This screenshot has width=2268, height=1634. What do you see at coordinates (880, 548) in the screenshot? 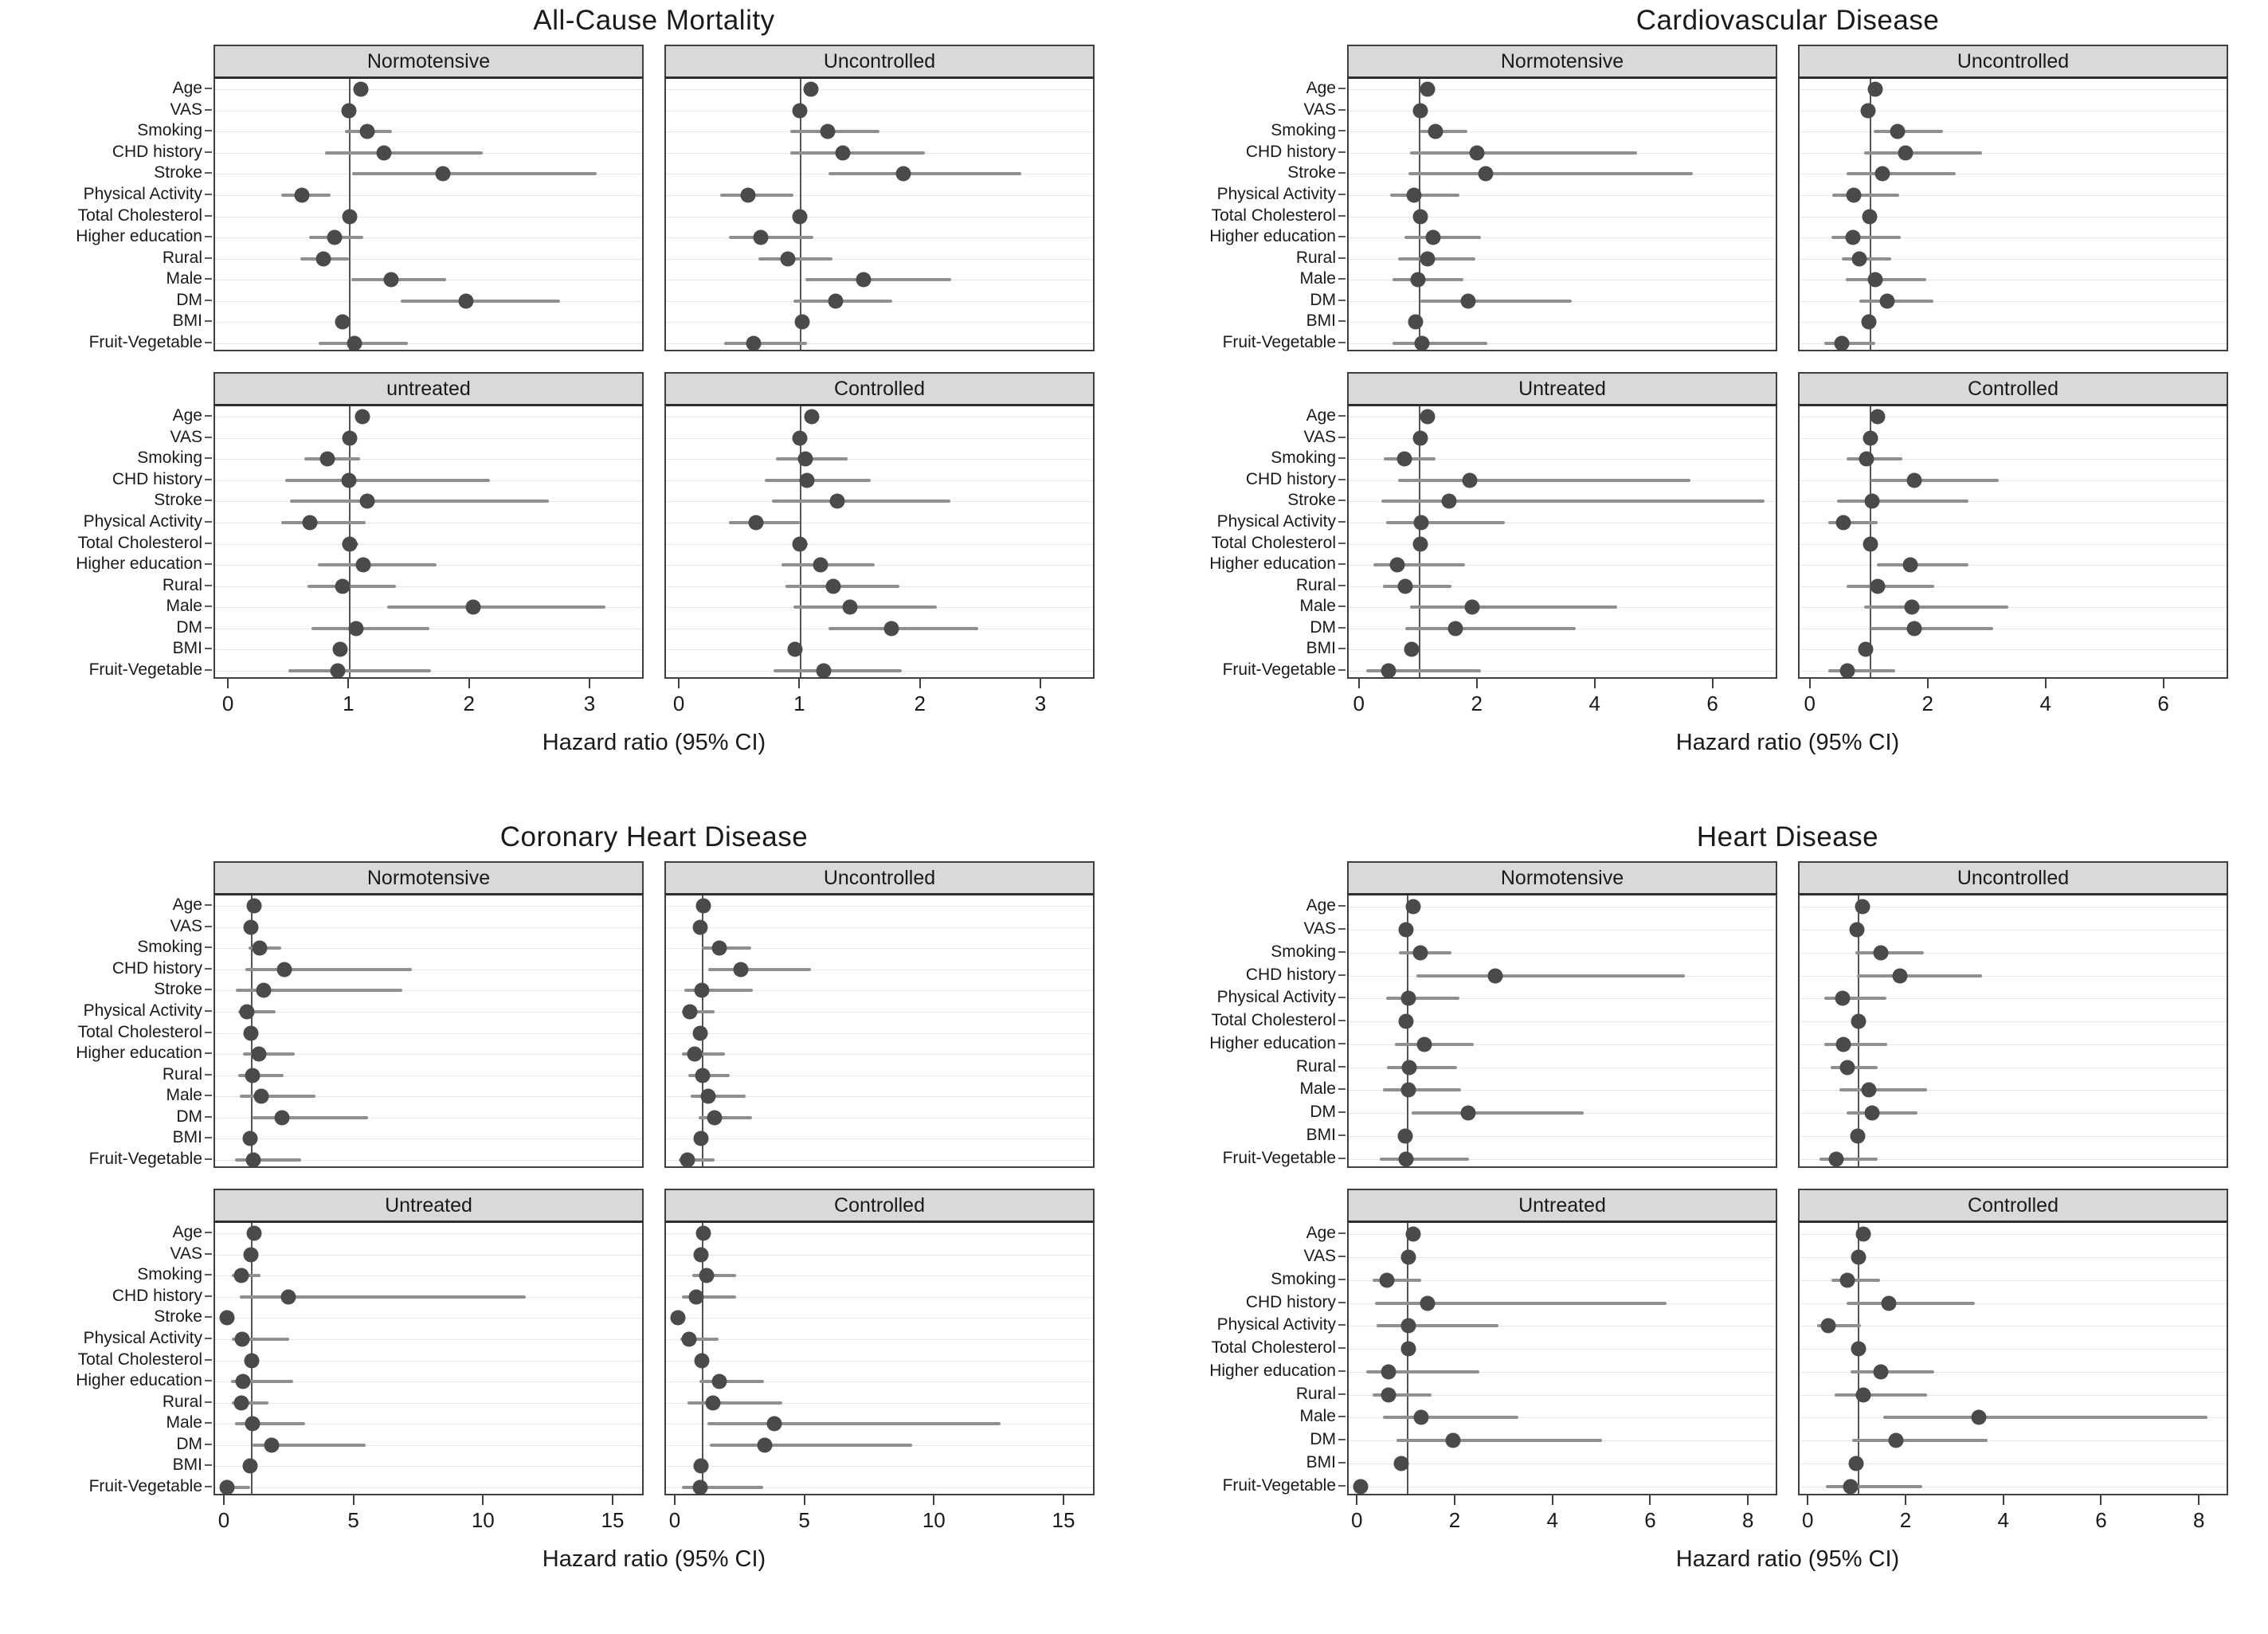
I see `panel-controlled: Controlled 0 1 2 3` at bounding box center [880, 548].